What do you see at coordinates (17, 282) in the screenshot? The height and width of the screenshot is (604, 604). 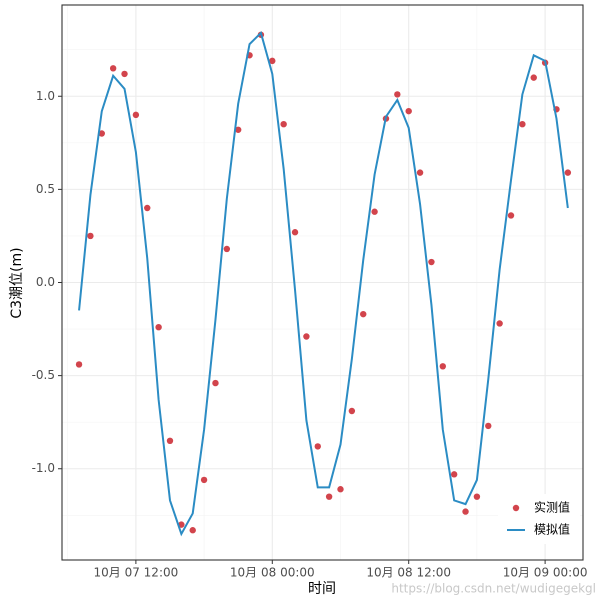 I see `y-axis-title: C3潮位(m)` at bounding box center [17, 282].